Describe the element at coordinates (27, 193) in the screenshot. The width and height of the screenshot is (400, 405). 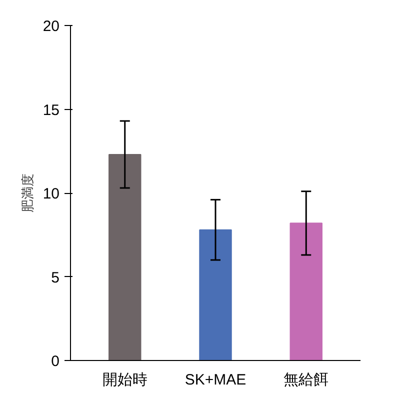
I see `y-axis-title: 肥満度` at that location.